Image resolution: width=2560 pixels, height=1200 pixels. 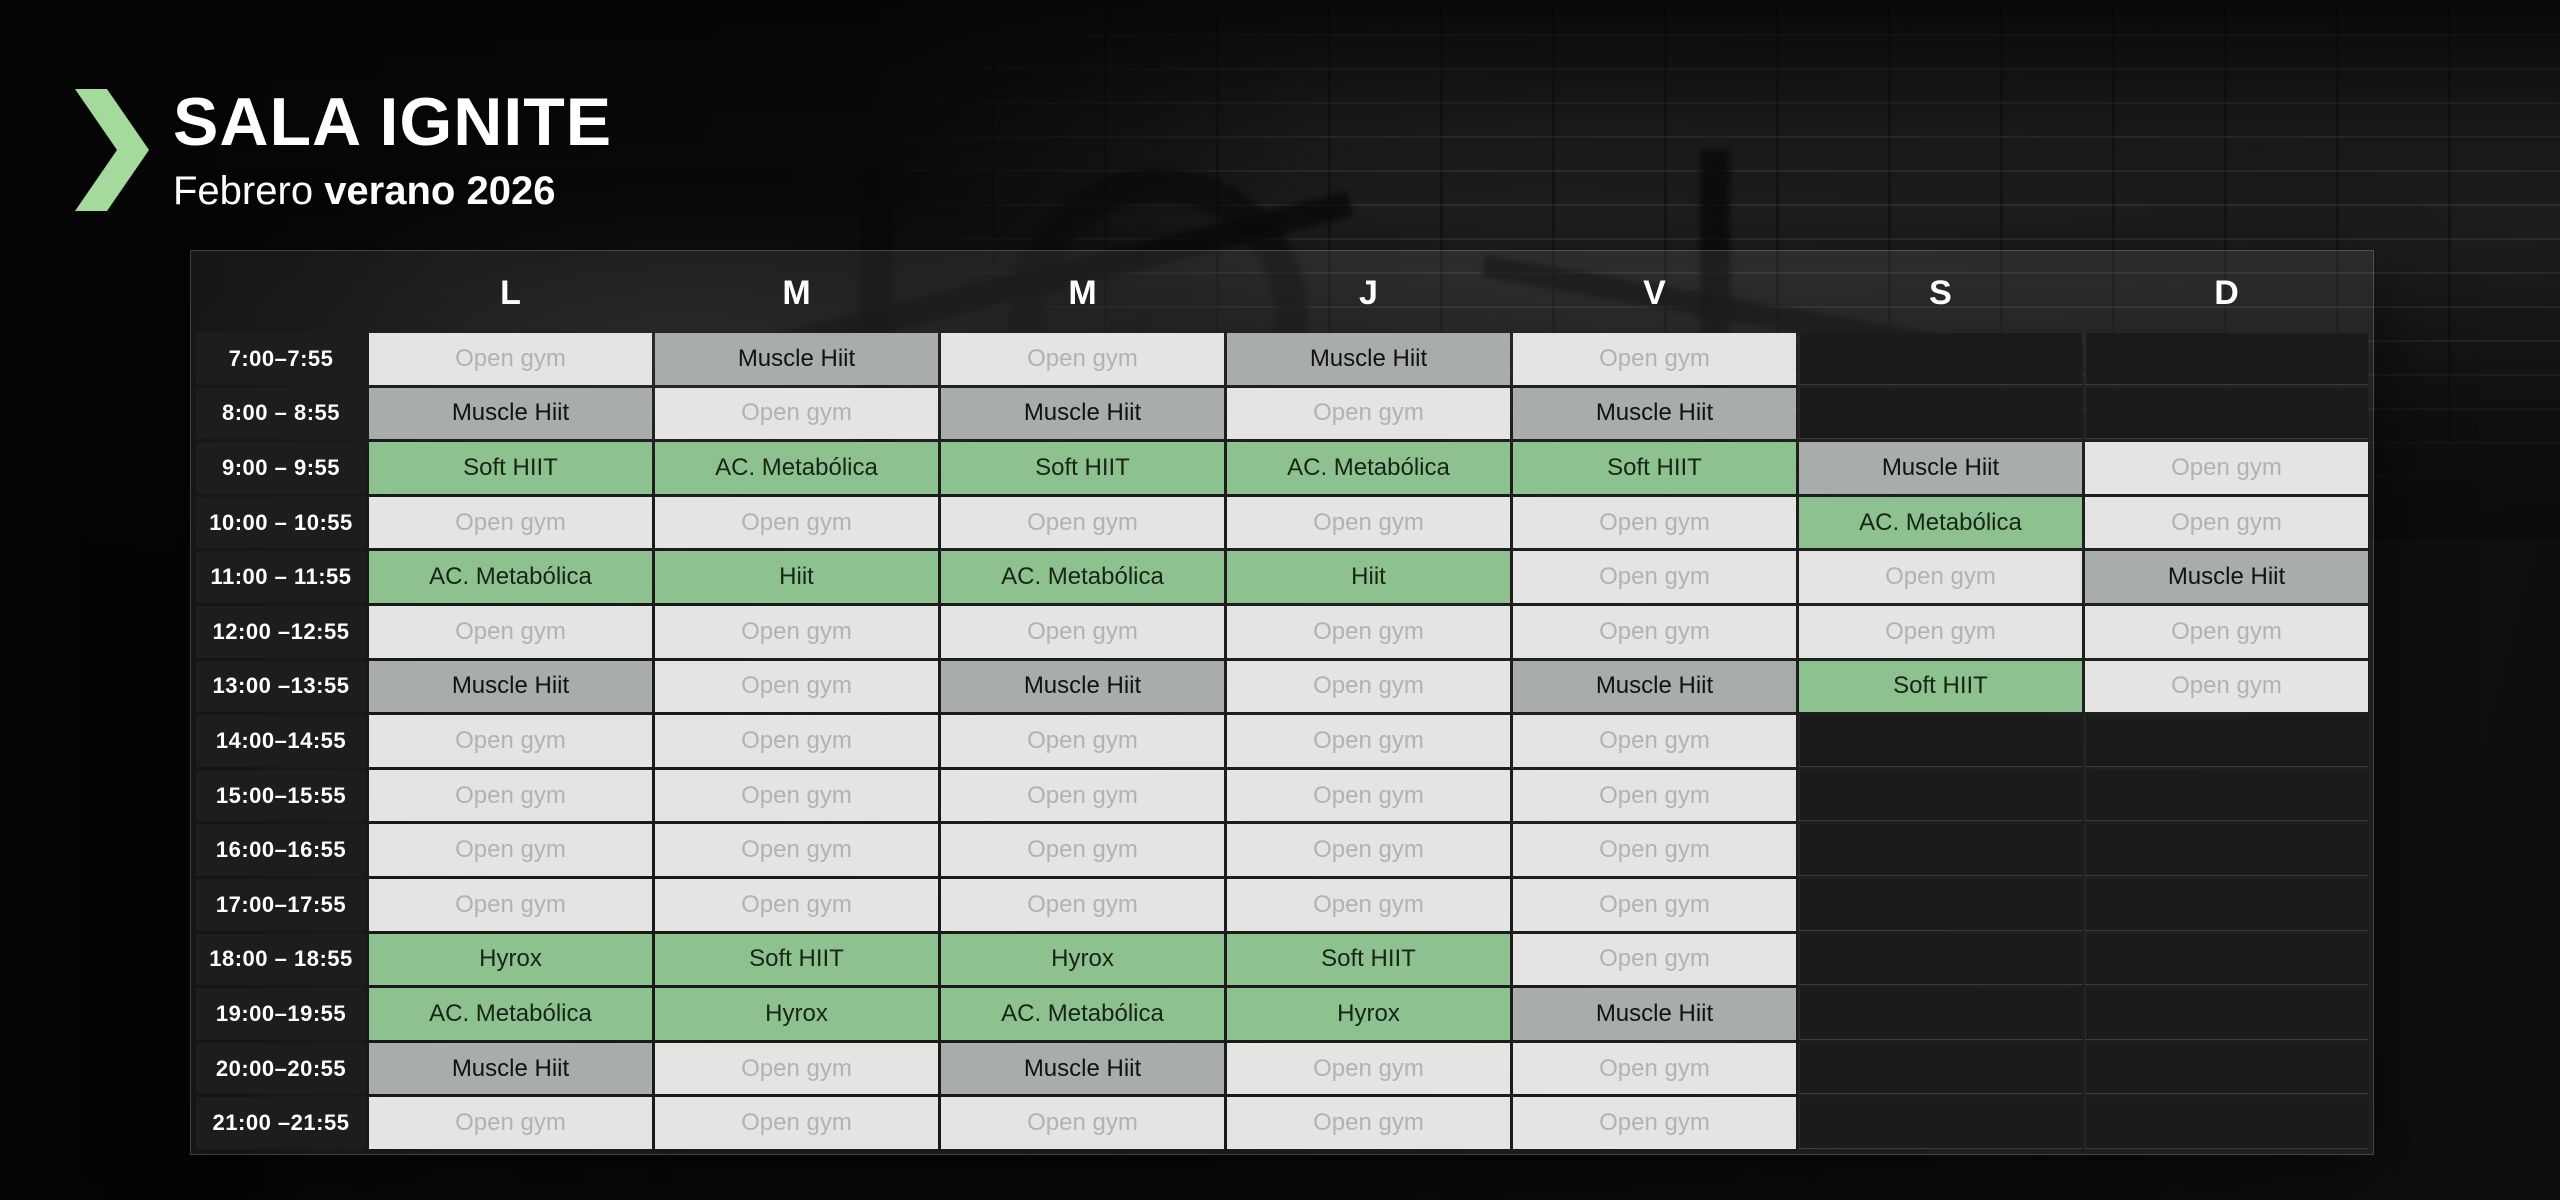 I want to click on class-cell-7-4: Open gym, so click(x=1654, y=741).